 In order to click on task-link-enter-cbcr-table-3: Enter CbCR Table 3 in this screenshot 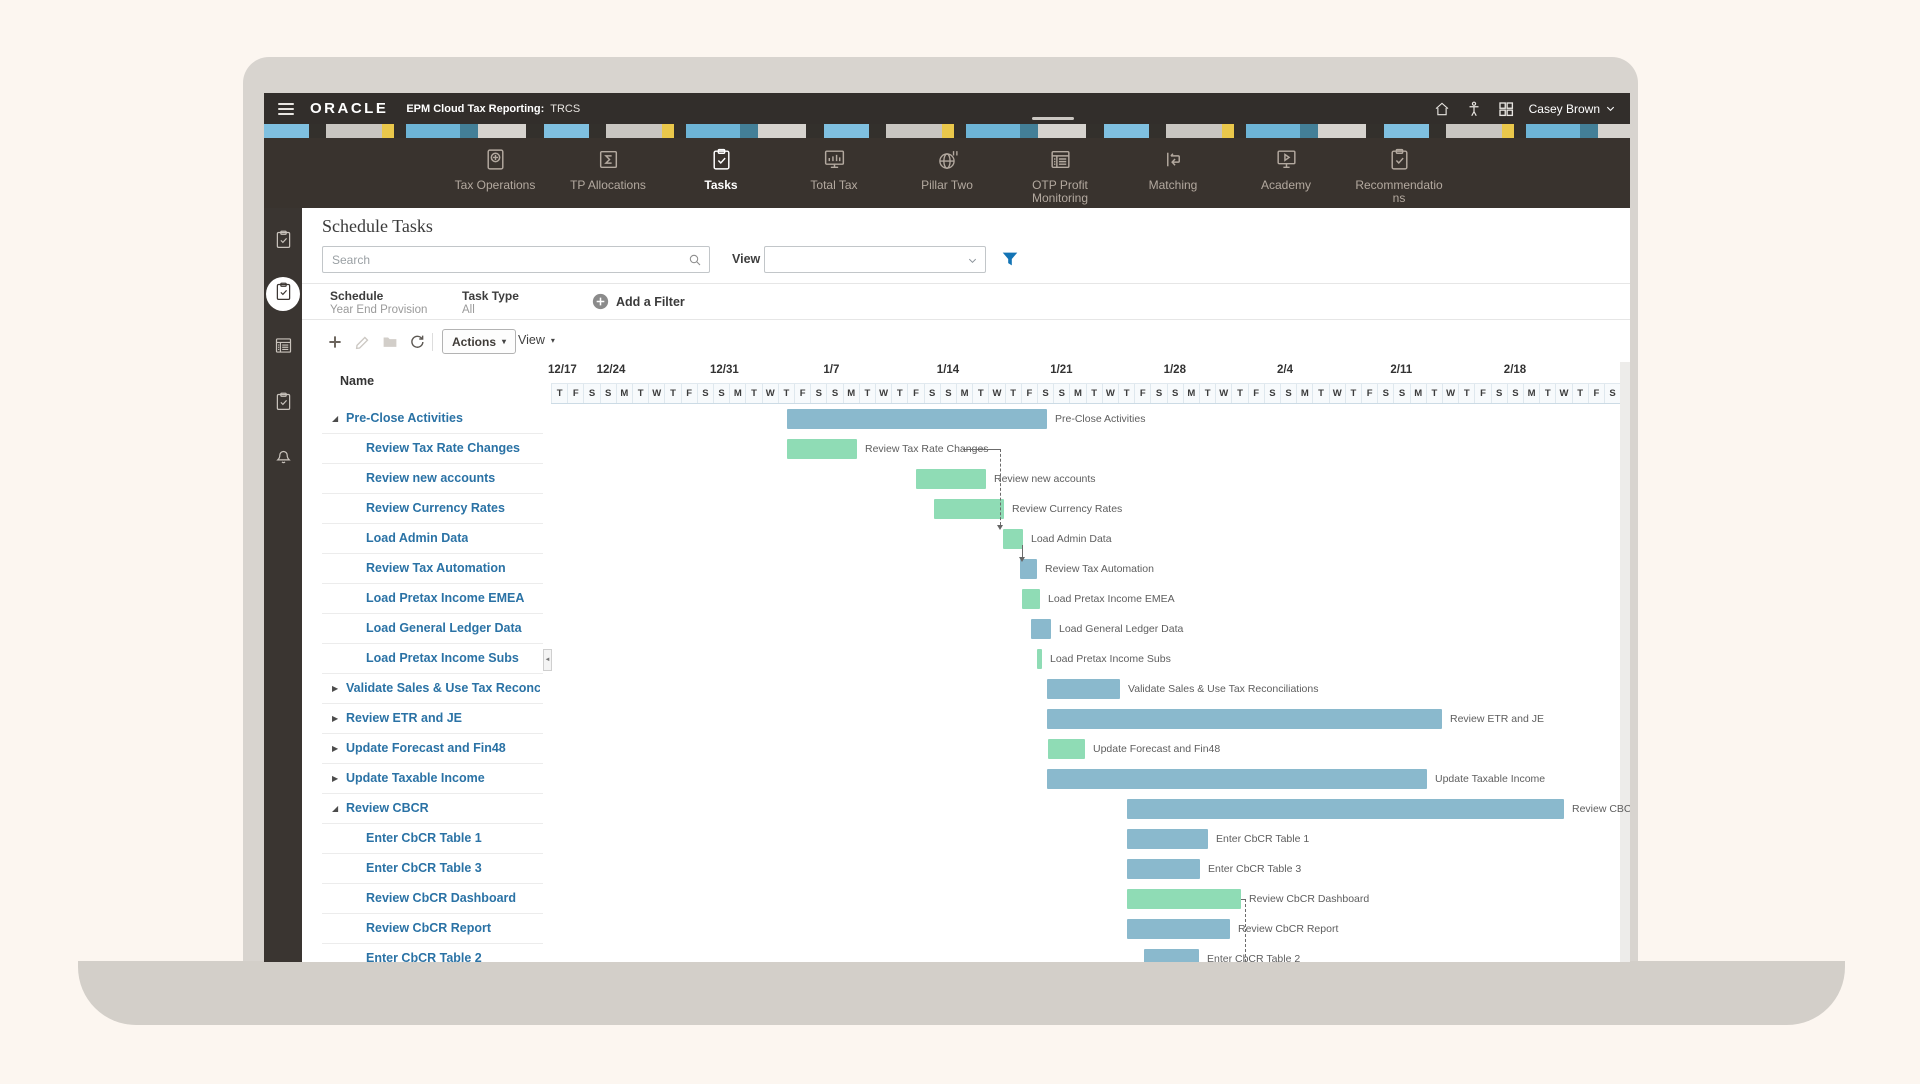, I will do `click(424, 868)`.